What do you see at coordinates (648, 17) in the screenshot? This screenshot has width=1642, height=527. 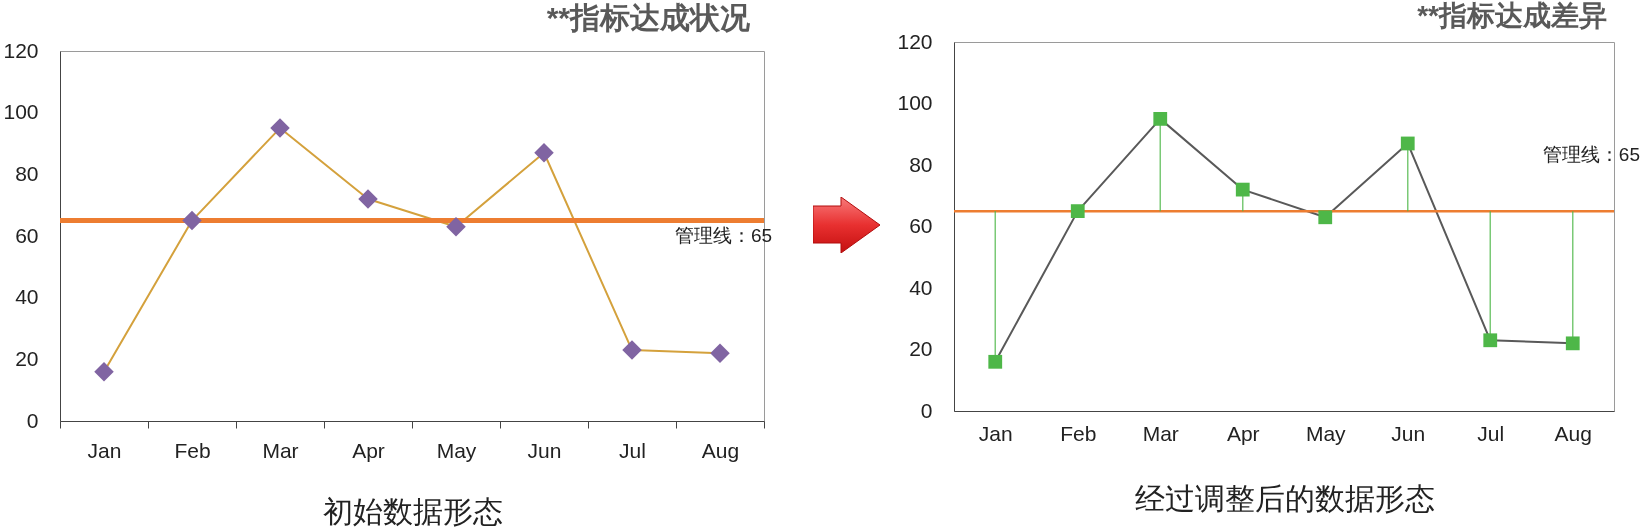 I see `chart-title: **指标达成状况` at bounding box center [648, 17].